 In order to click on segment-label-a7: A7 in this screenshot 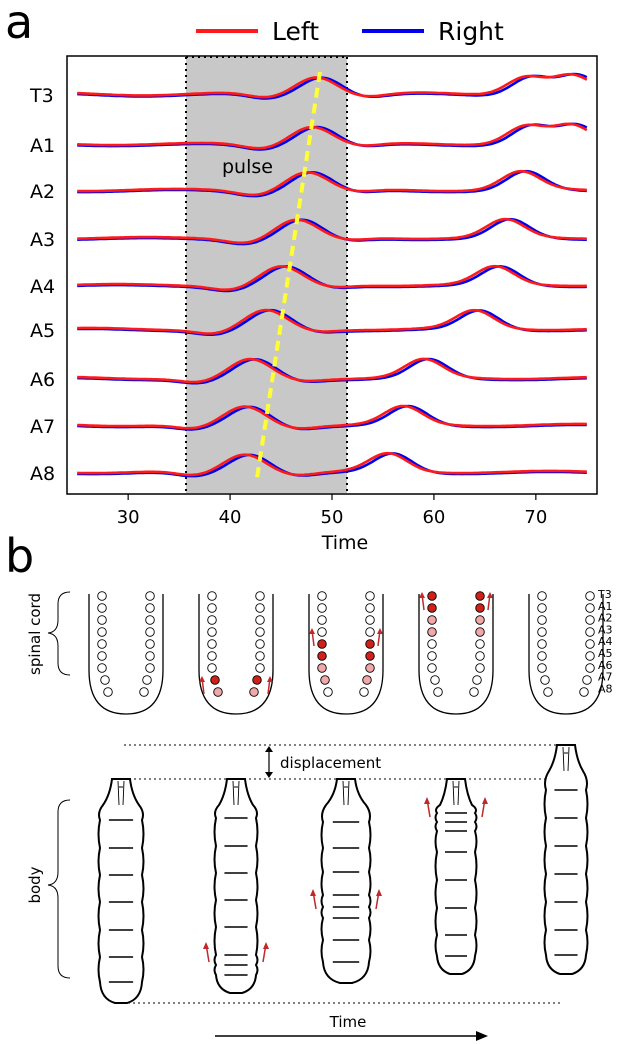, I will do `click(42, 427)`.